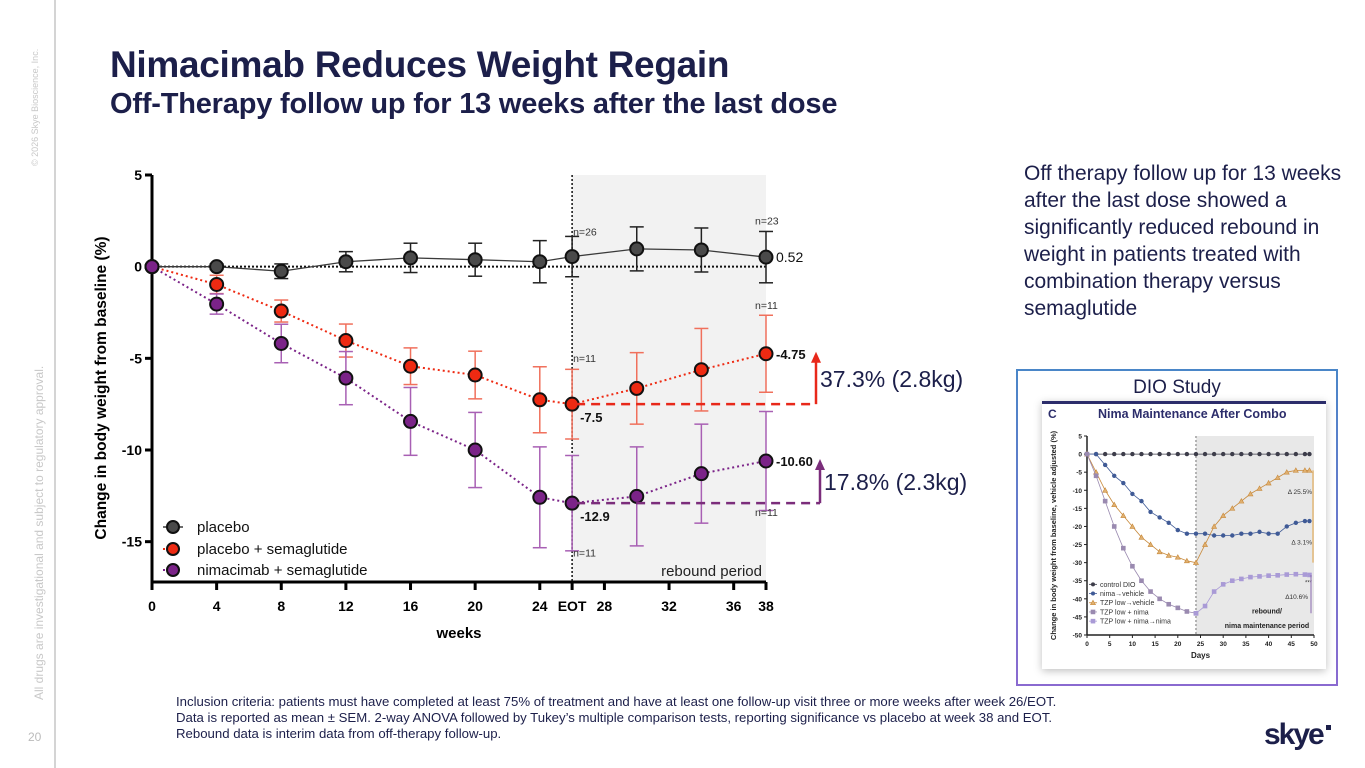 The width and height of the screenshot is (1365, 768). I want to click on dio-y-tick-label: -40, so click(1078, 599).